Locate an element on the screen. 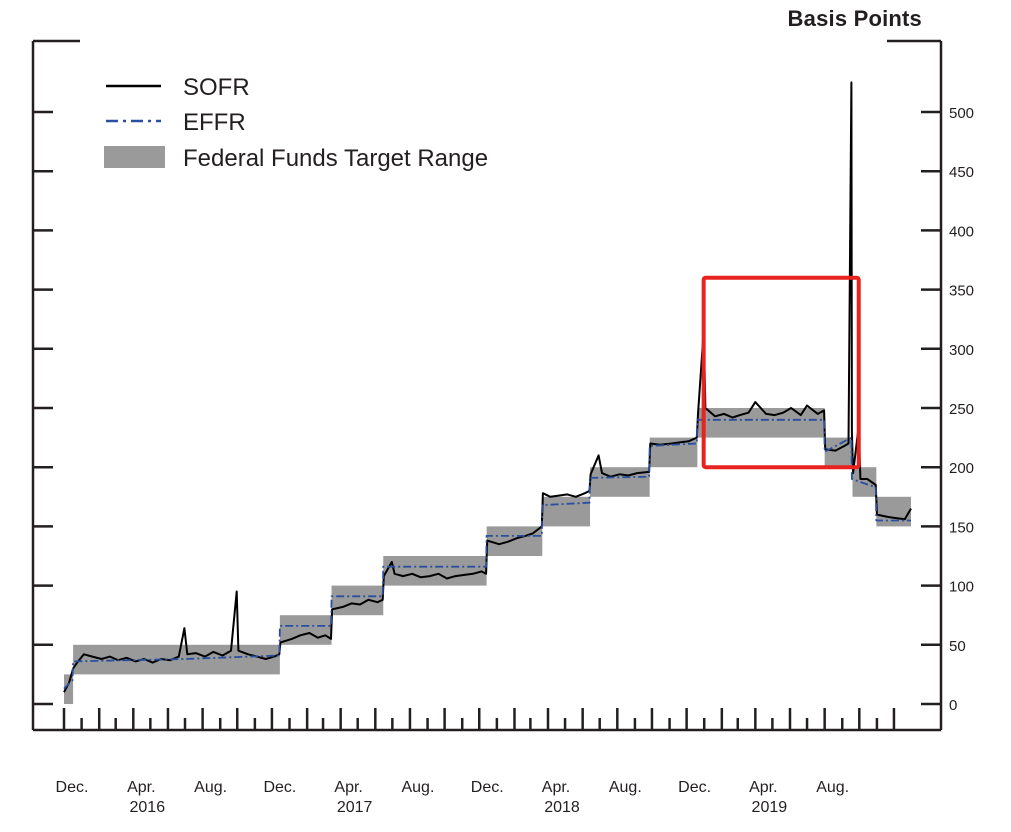  y-tick-label: 100 is located at coordinates (961, 587).